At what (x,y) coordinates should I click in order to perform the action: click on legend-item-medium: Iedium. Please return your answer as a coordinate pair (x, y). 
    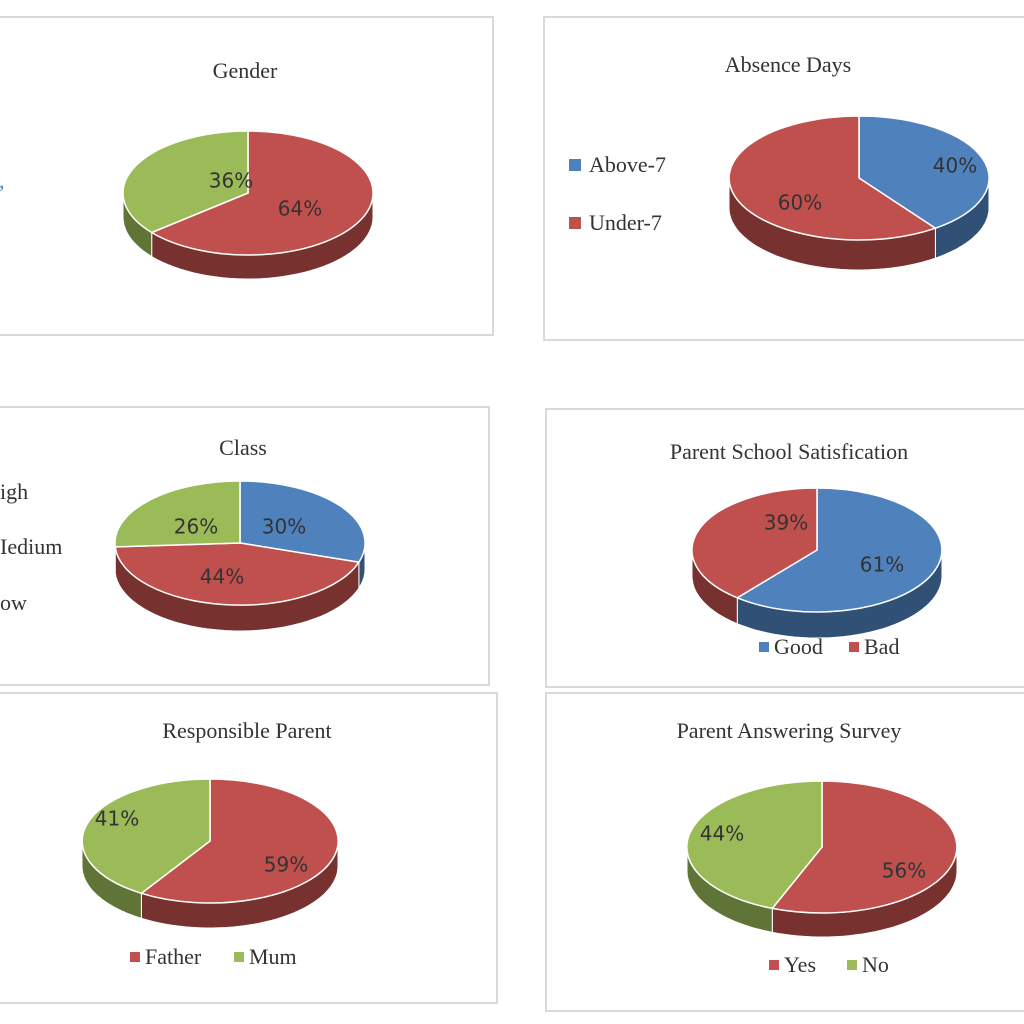
    Looking at the image, I should click on (31, 547).